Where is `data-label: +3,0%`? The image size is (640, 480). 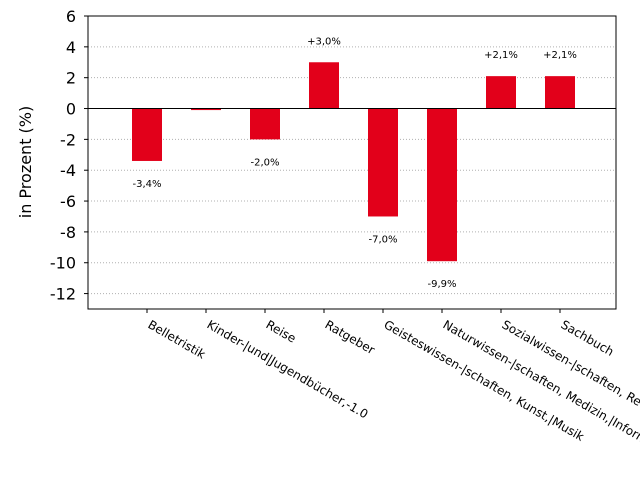 data-label: +3,0% is located at coordinates (324, 41).